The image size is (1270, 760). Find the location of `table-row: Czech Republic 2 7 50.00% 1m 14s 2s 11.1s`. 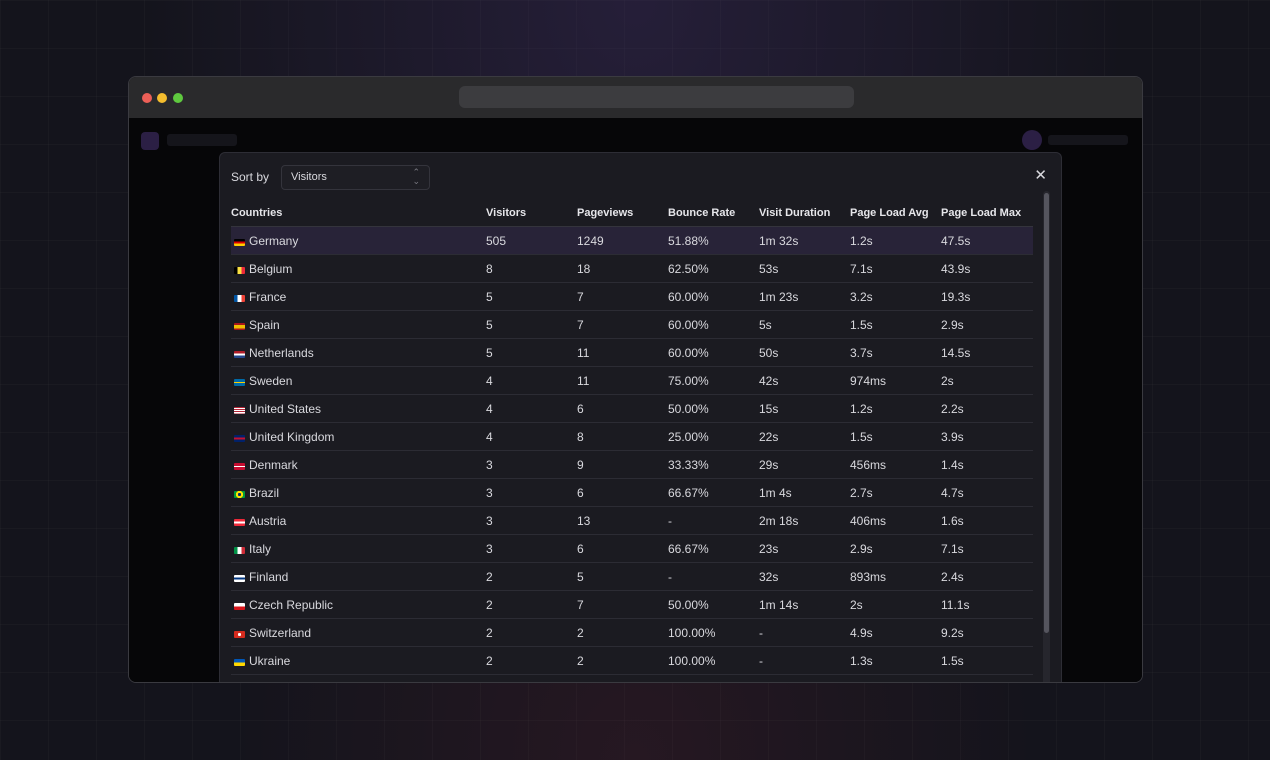

table-row: Czech Republic 2 7 50.00% 1m 14s 2s 11.1s is located at coordinates (632, 604).